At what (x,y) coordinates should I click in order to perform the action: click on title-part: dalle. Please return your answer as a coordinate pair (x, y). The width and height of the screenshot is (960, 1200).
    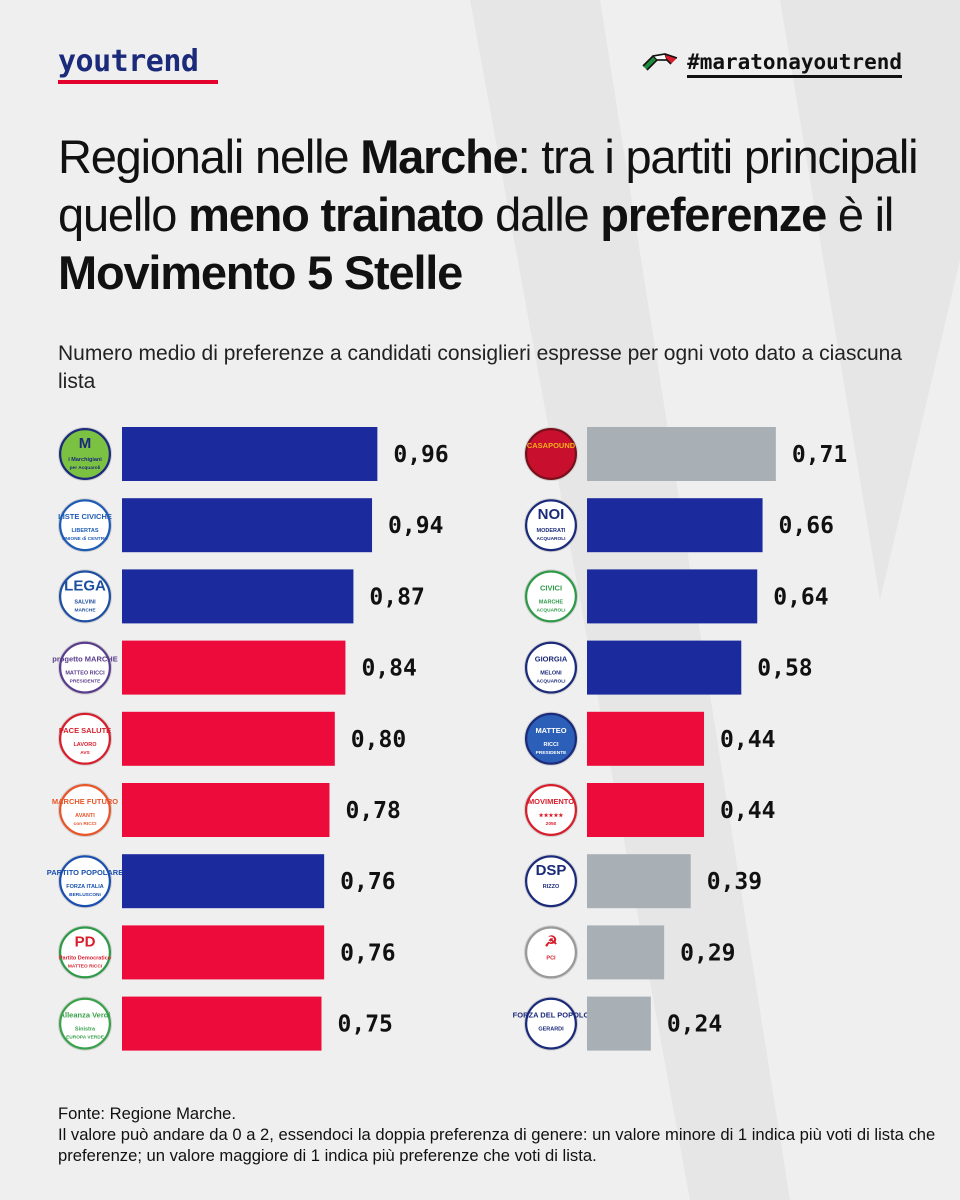
    Looking at the image, I should click on (542, 214).